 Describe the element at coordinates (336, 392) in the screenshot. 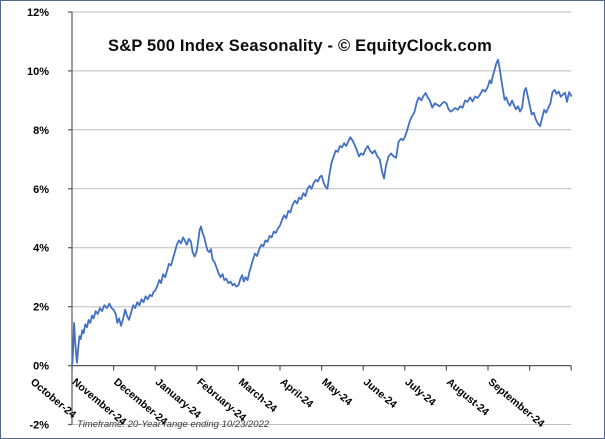

I see `month-label: May-24` at that location.